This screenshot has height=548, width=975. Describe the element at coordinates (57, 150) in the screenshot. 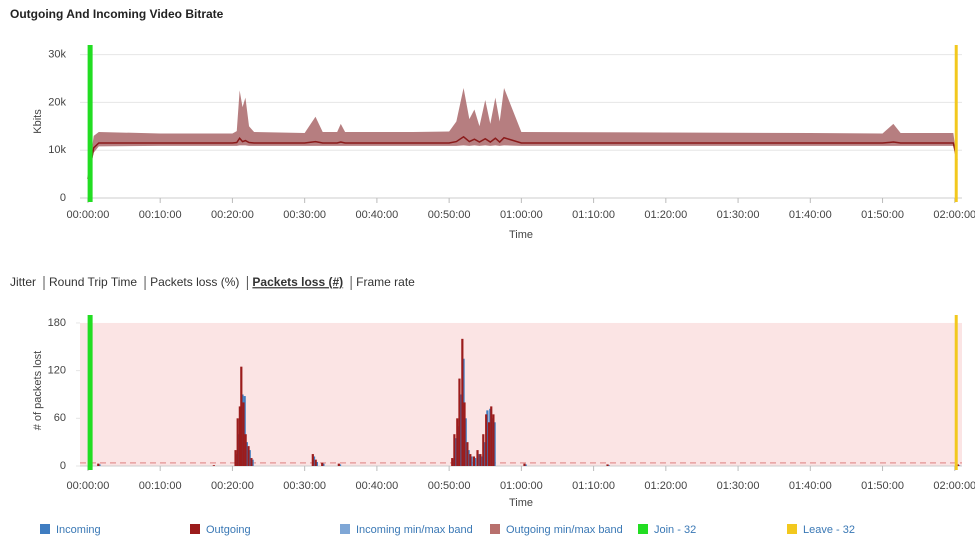

I see `y-tick-label: 10k` at that location.